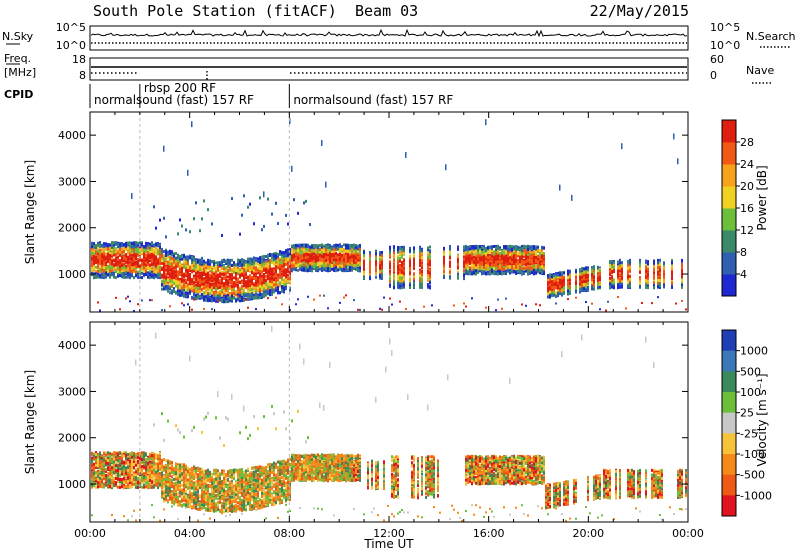  I want to click on freq-unit-label: [MHz], so click(20, 72).